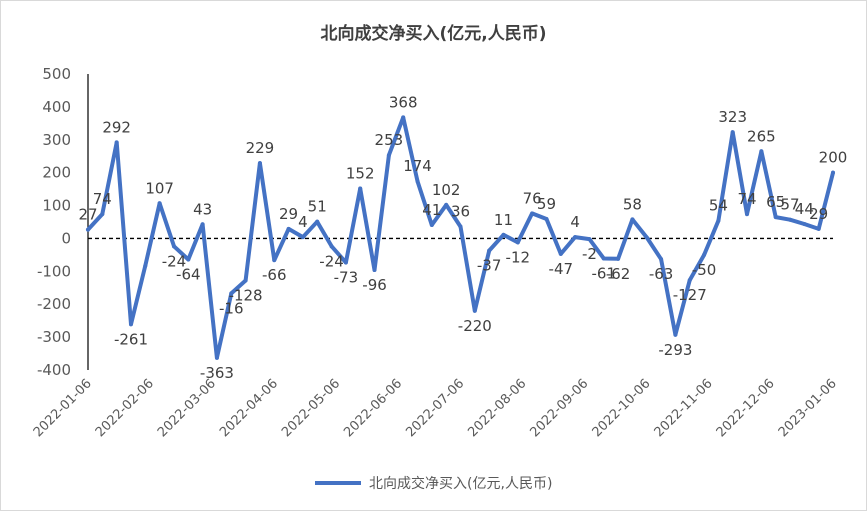  What do you see at coordinates (159, 188) in the screenshot?
I see `data-label: 107` at bounding box center [159, 188].